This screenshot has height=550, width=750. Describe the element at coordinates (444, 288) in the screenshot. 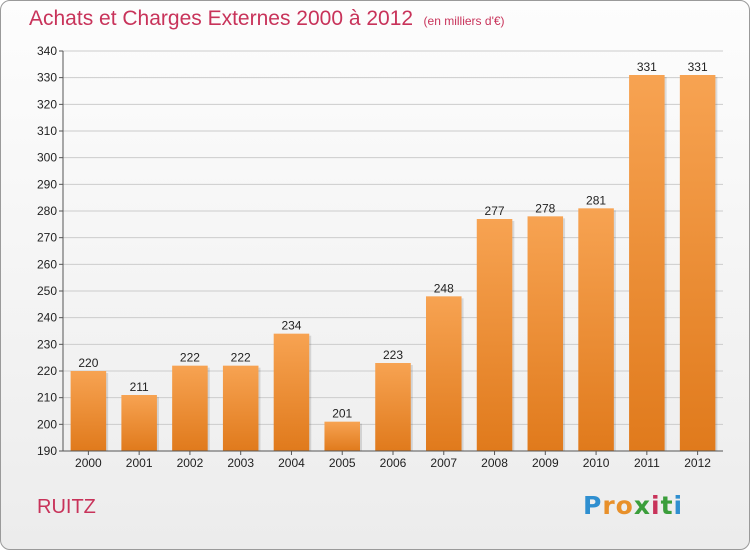

I see `bar-value-label: 248` at that location.